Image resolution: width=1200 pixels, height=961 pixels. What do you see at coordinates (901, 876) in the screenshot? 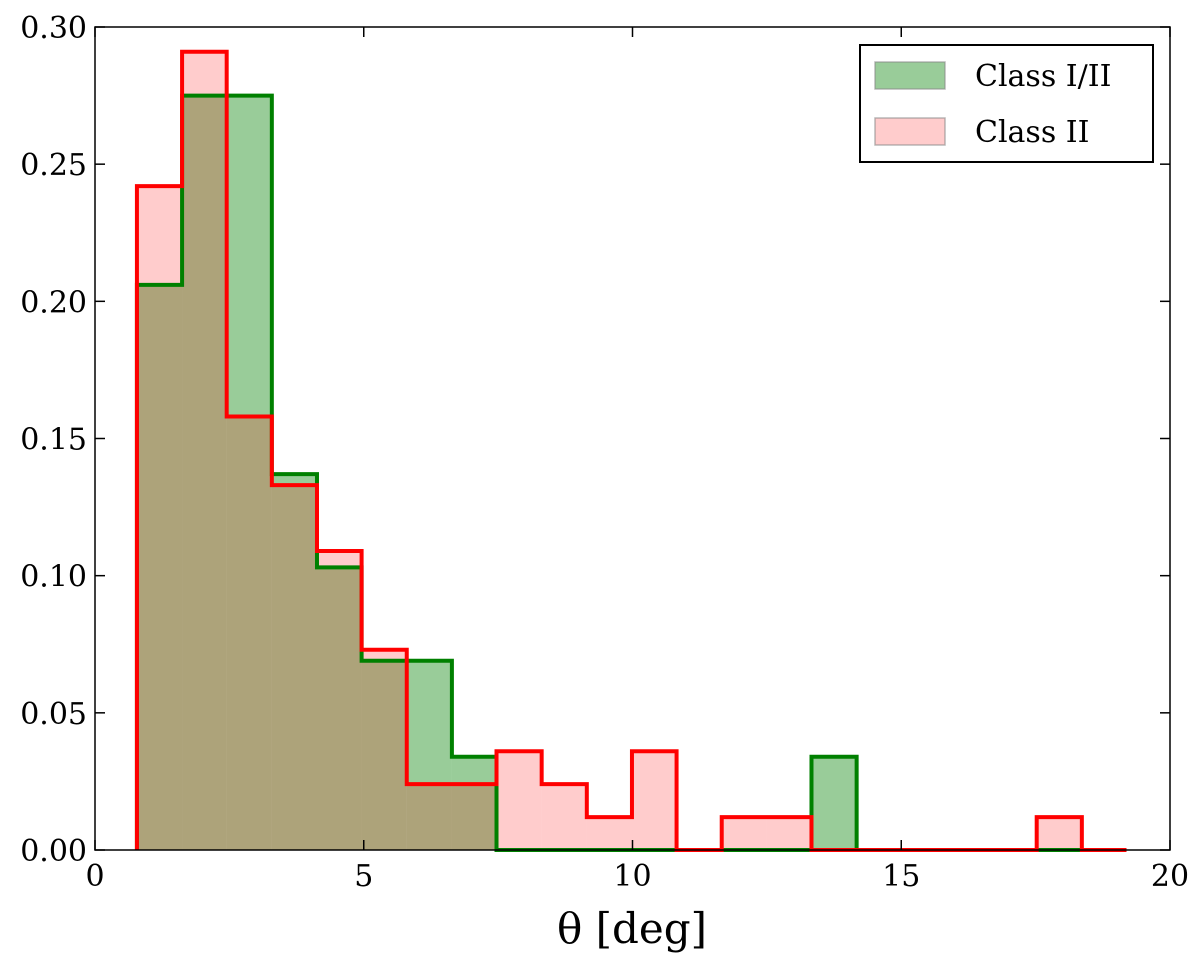
I see `x-tick-label: 15` at bounding box center [901, 876].